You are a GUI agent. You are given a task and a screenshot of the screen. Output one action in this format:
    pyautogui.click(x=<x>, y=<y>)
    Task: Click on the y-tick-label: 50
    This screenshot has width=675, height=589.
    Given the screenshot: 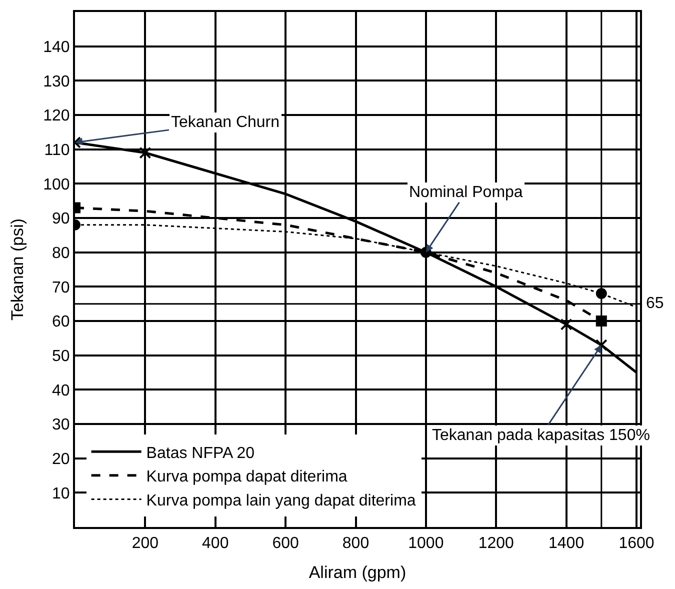 What is the action you would take?
    pyautogui.click(x=61, y=356)
    